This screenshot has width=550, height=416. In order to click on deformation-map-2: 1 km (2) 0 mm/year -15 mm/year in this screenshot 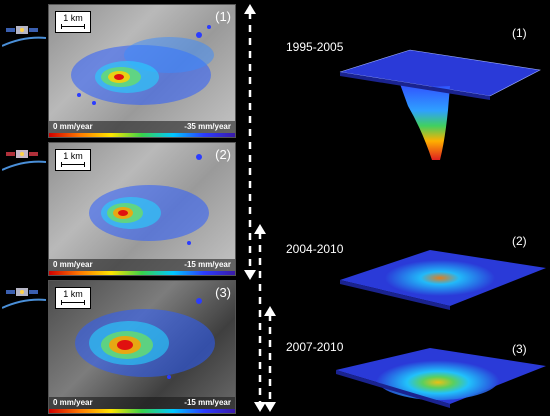, I will do `click(142, 209)`.